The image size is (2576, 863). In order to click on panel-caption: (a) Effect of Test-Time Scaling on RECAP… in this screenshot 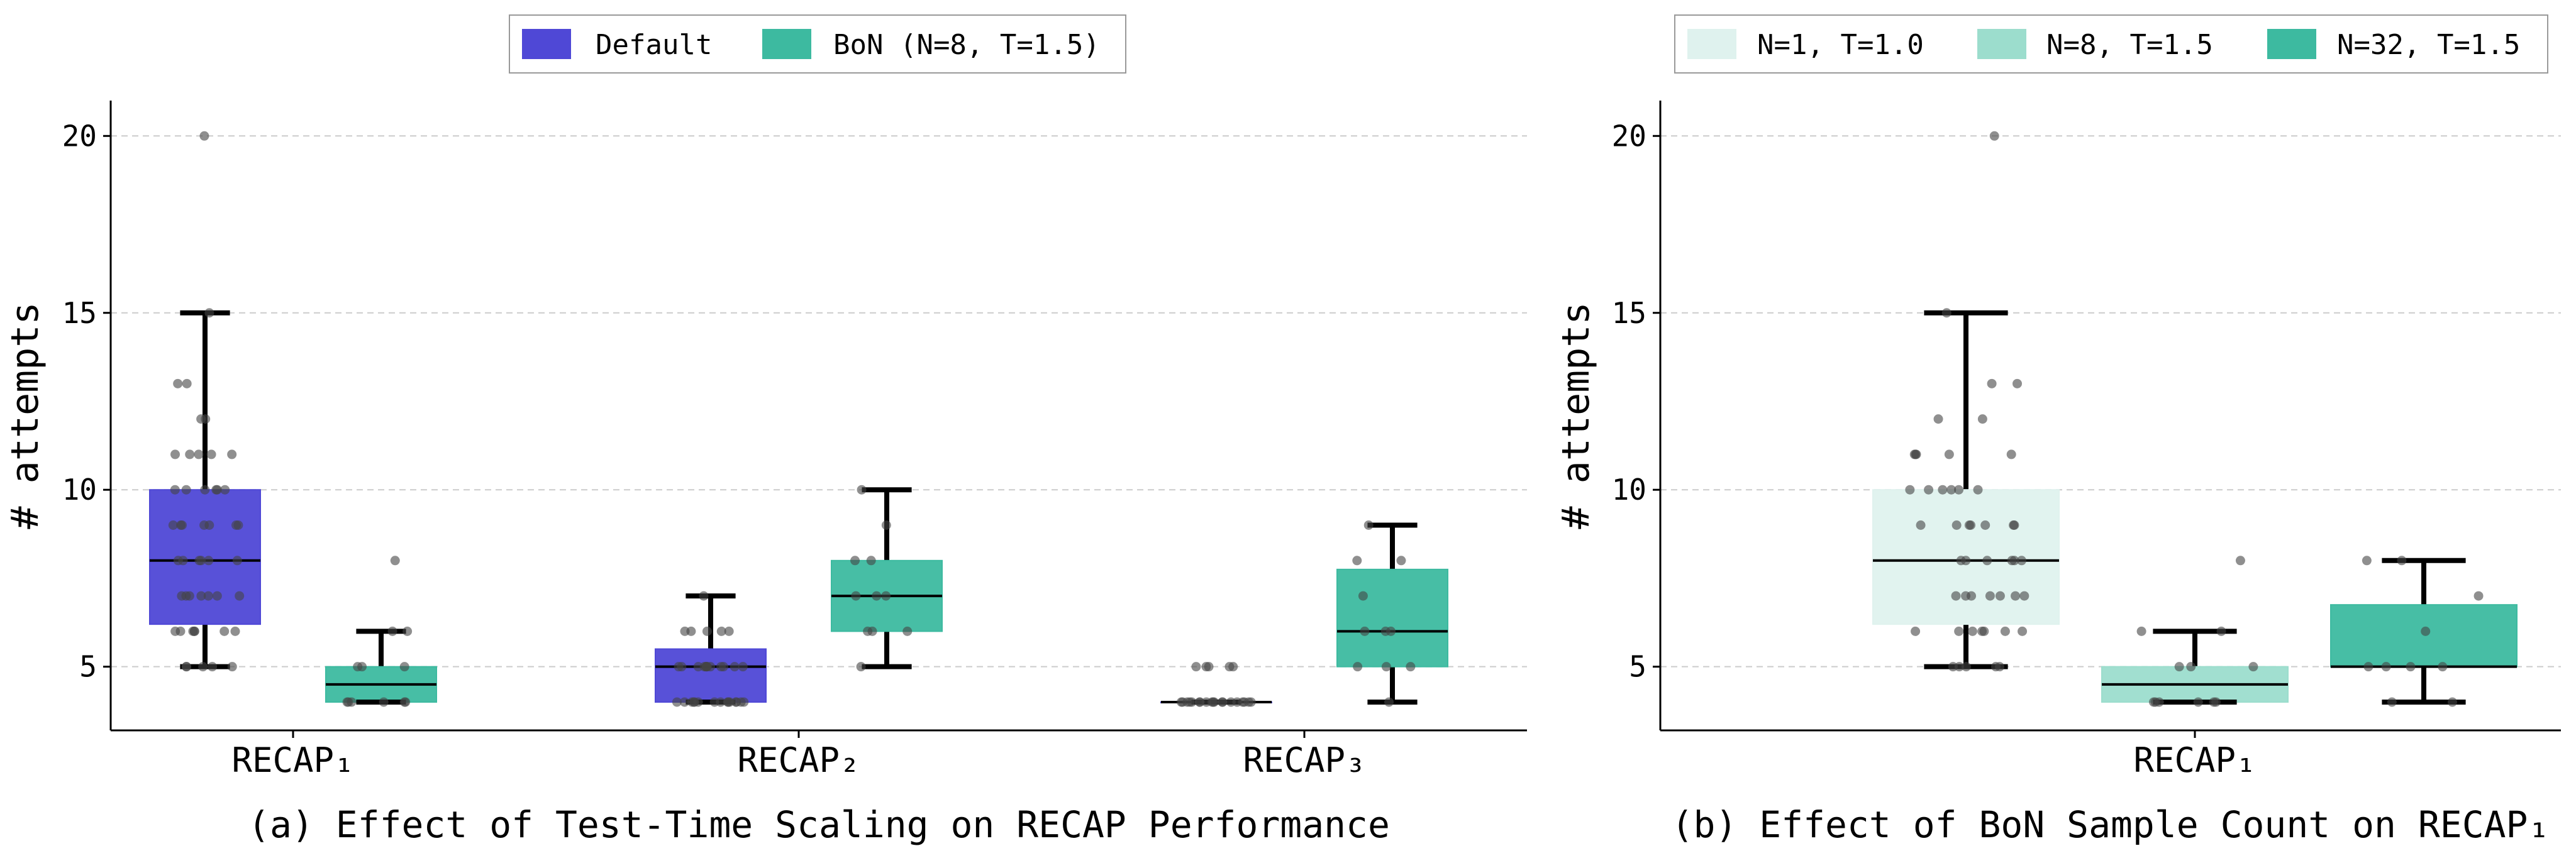, I will do `click(819, 824)`.